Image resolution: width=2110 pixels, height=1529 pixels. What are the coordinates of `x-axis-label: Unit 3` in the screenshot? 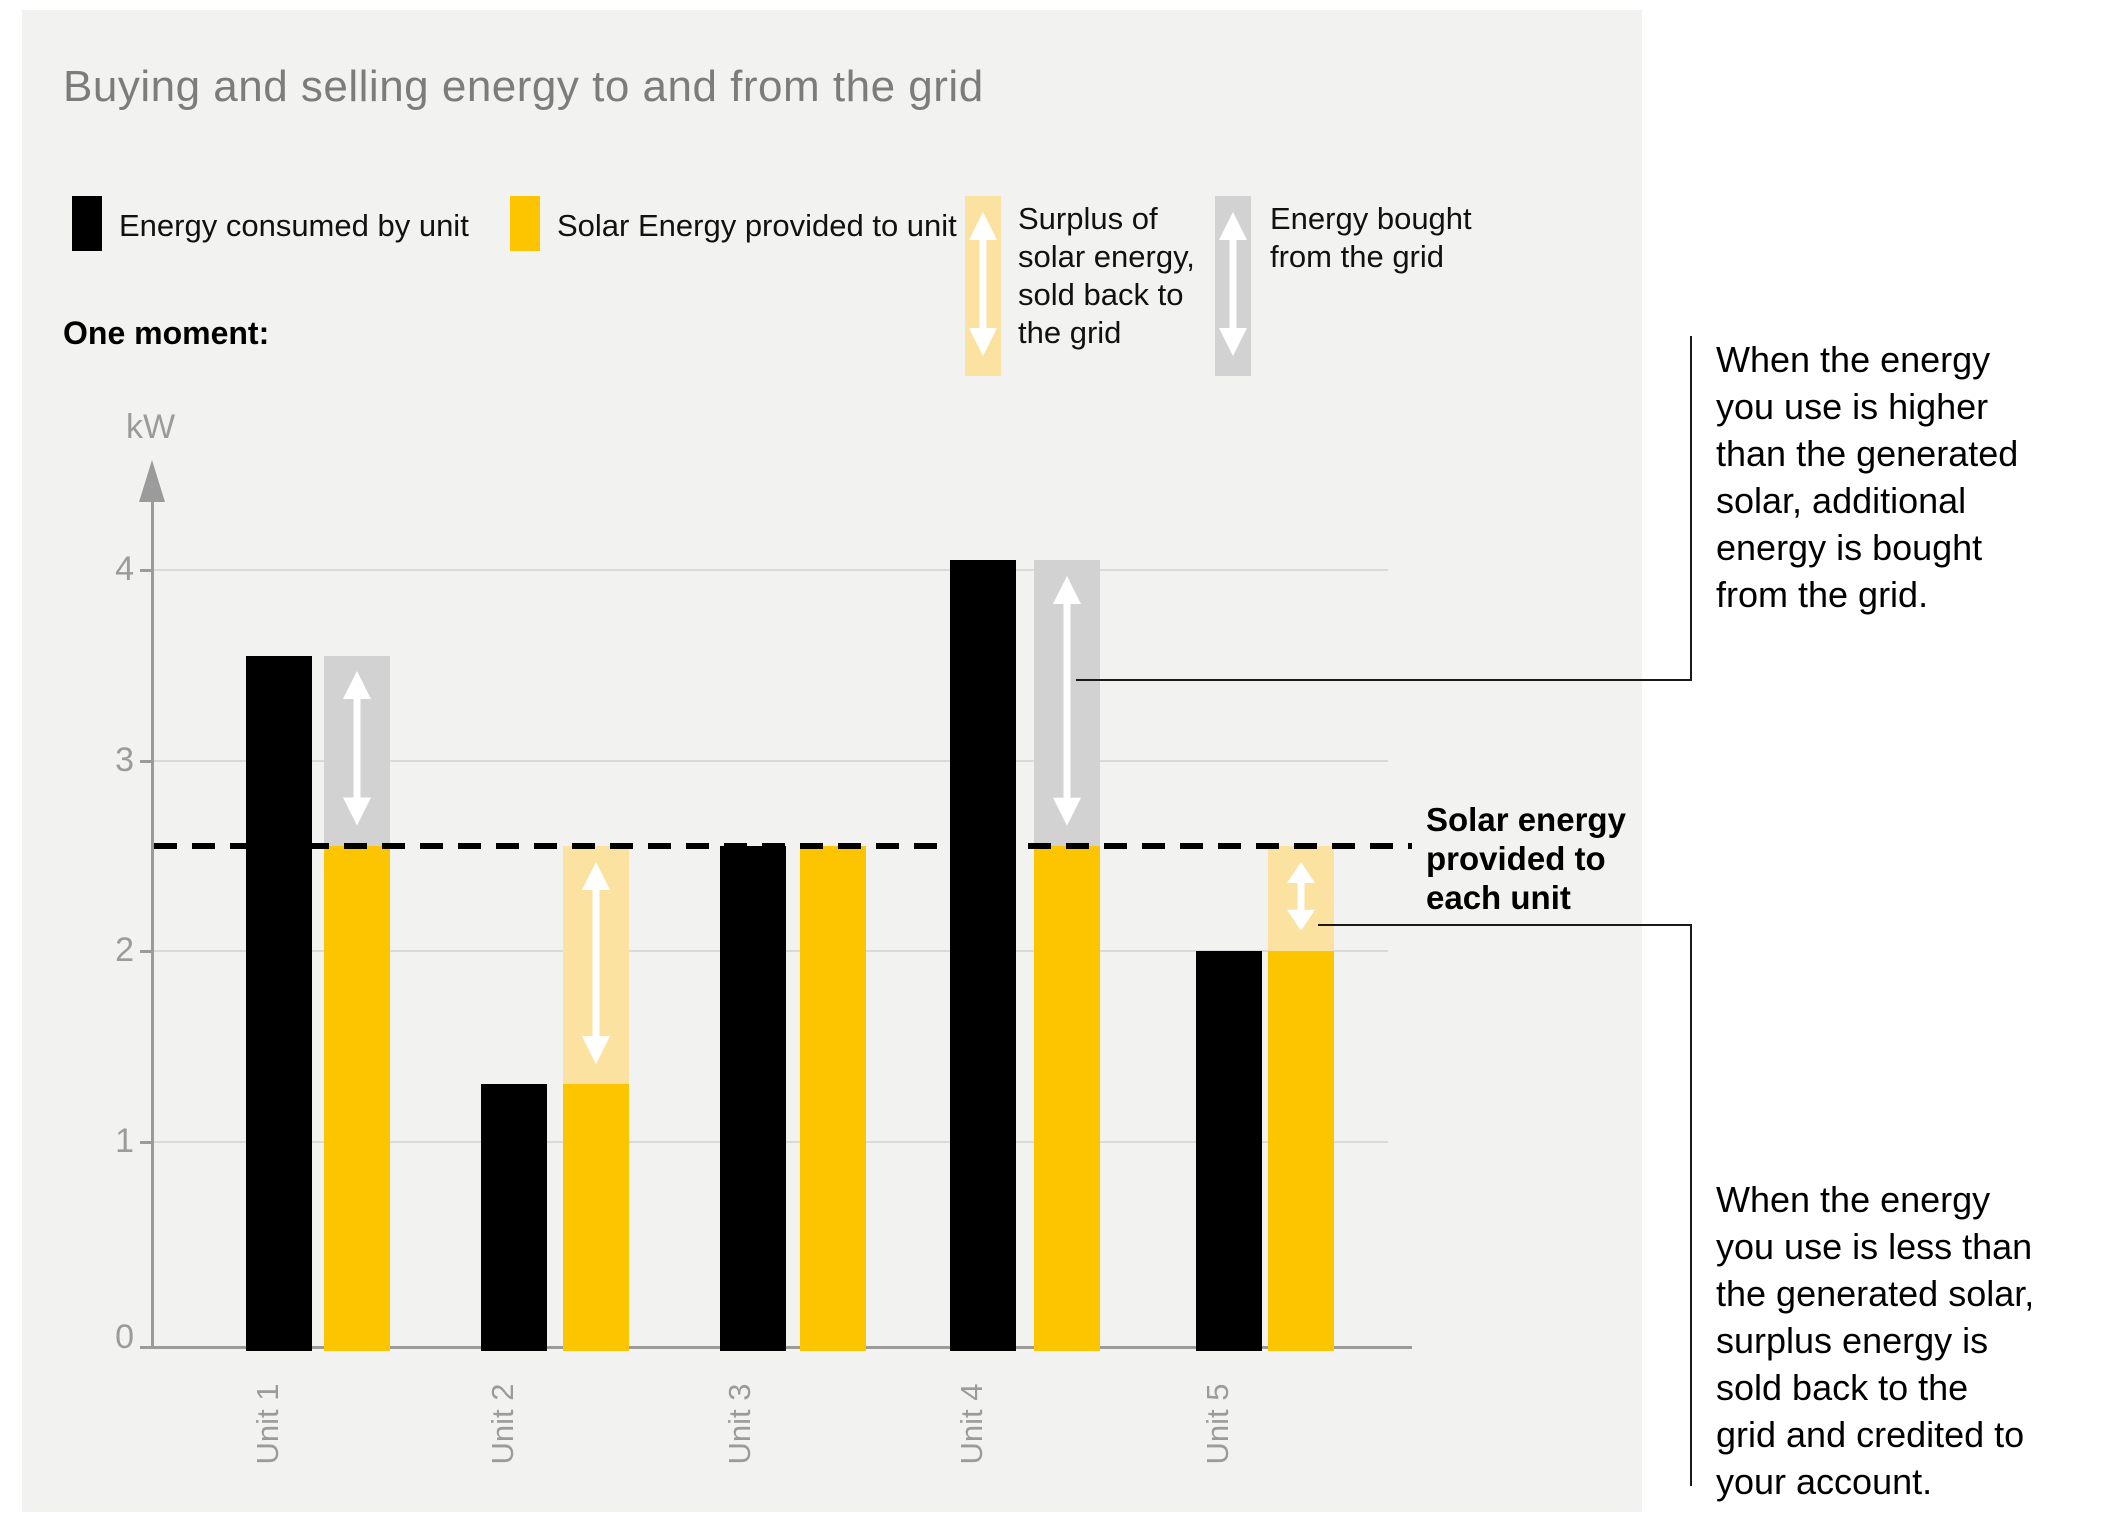 It's located at (739, 1424).